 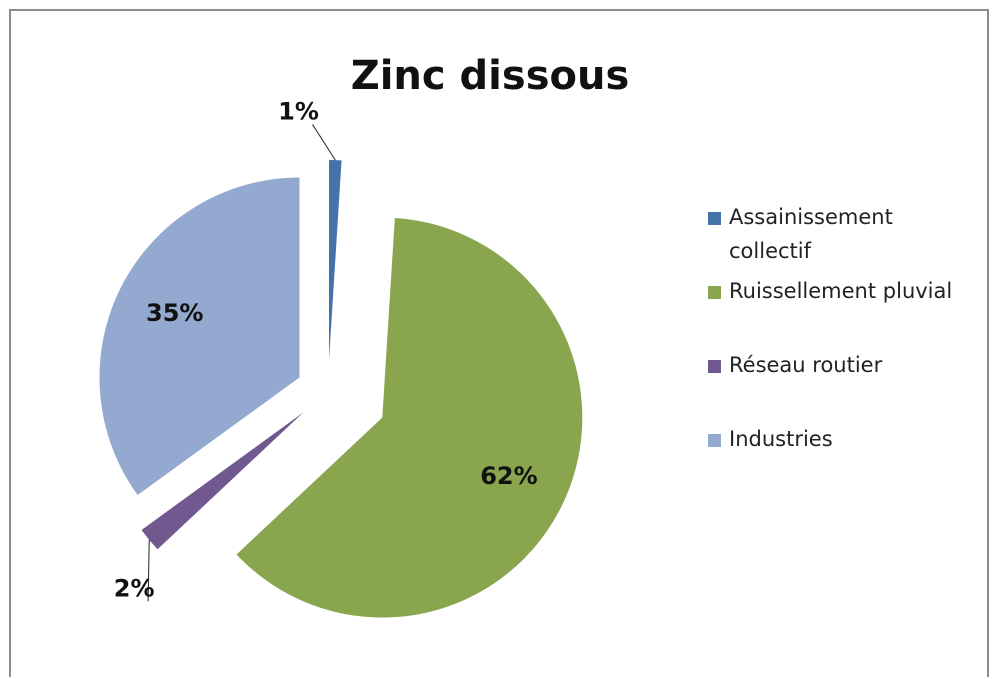 What do you see at coordinates (841, 291) in the screenshot?
I see `legend-label: Ruissellement pluvial` at bounding box center [841, 291].